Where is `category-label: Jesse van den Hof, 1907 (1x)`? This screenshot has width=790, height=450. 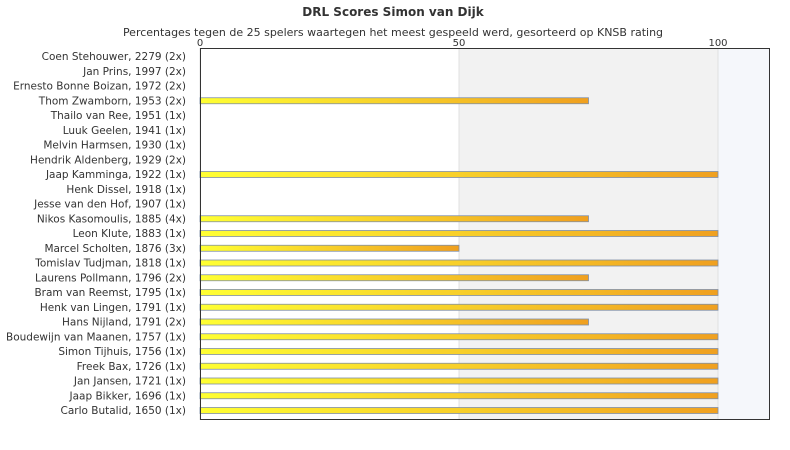
category-label: Jesse van den Hof, 1907 (1x) is located at coordinates (109, 205).